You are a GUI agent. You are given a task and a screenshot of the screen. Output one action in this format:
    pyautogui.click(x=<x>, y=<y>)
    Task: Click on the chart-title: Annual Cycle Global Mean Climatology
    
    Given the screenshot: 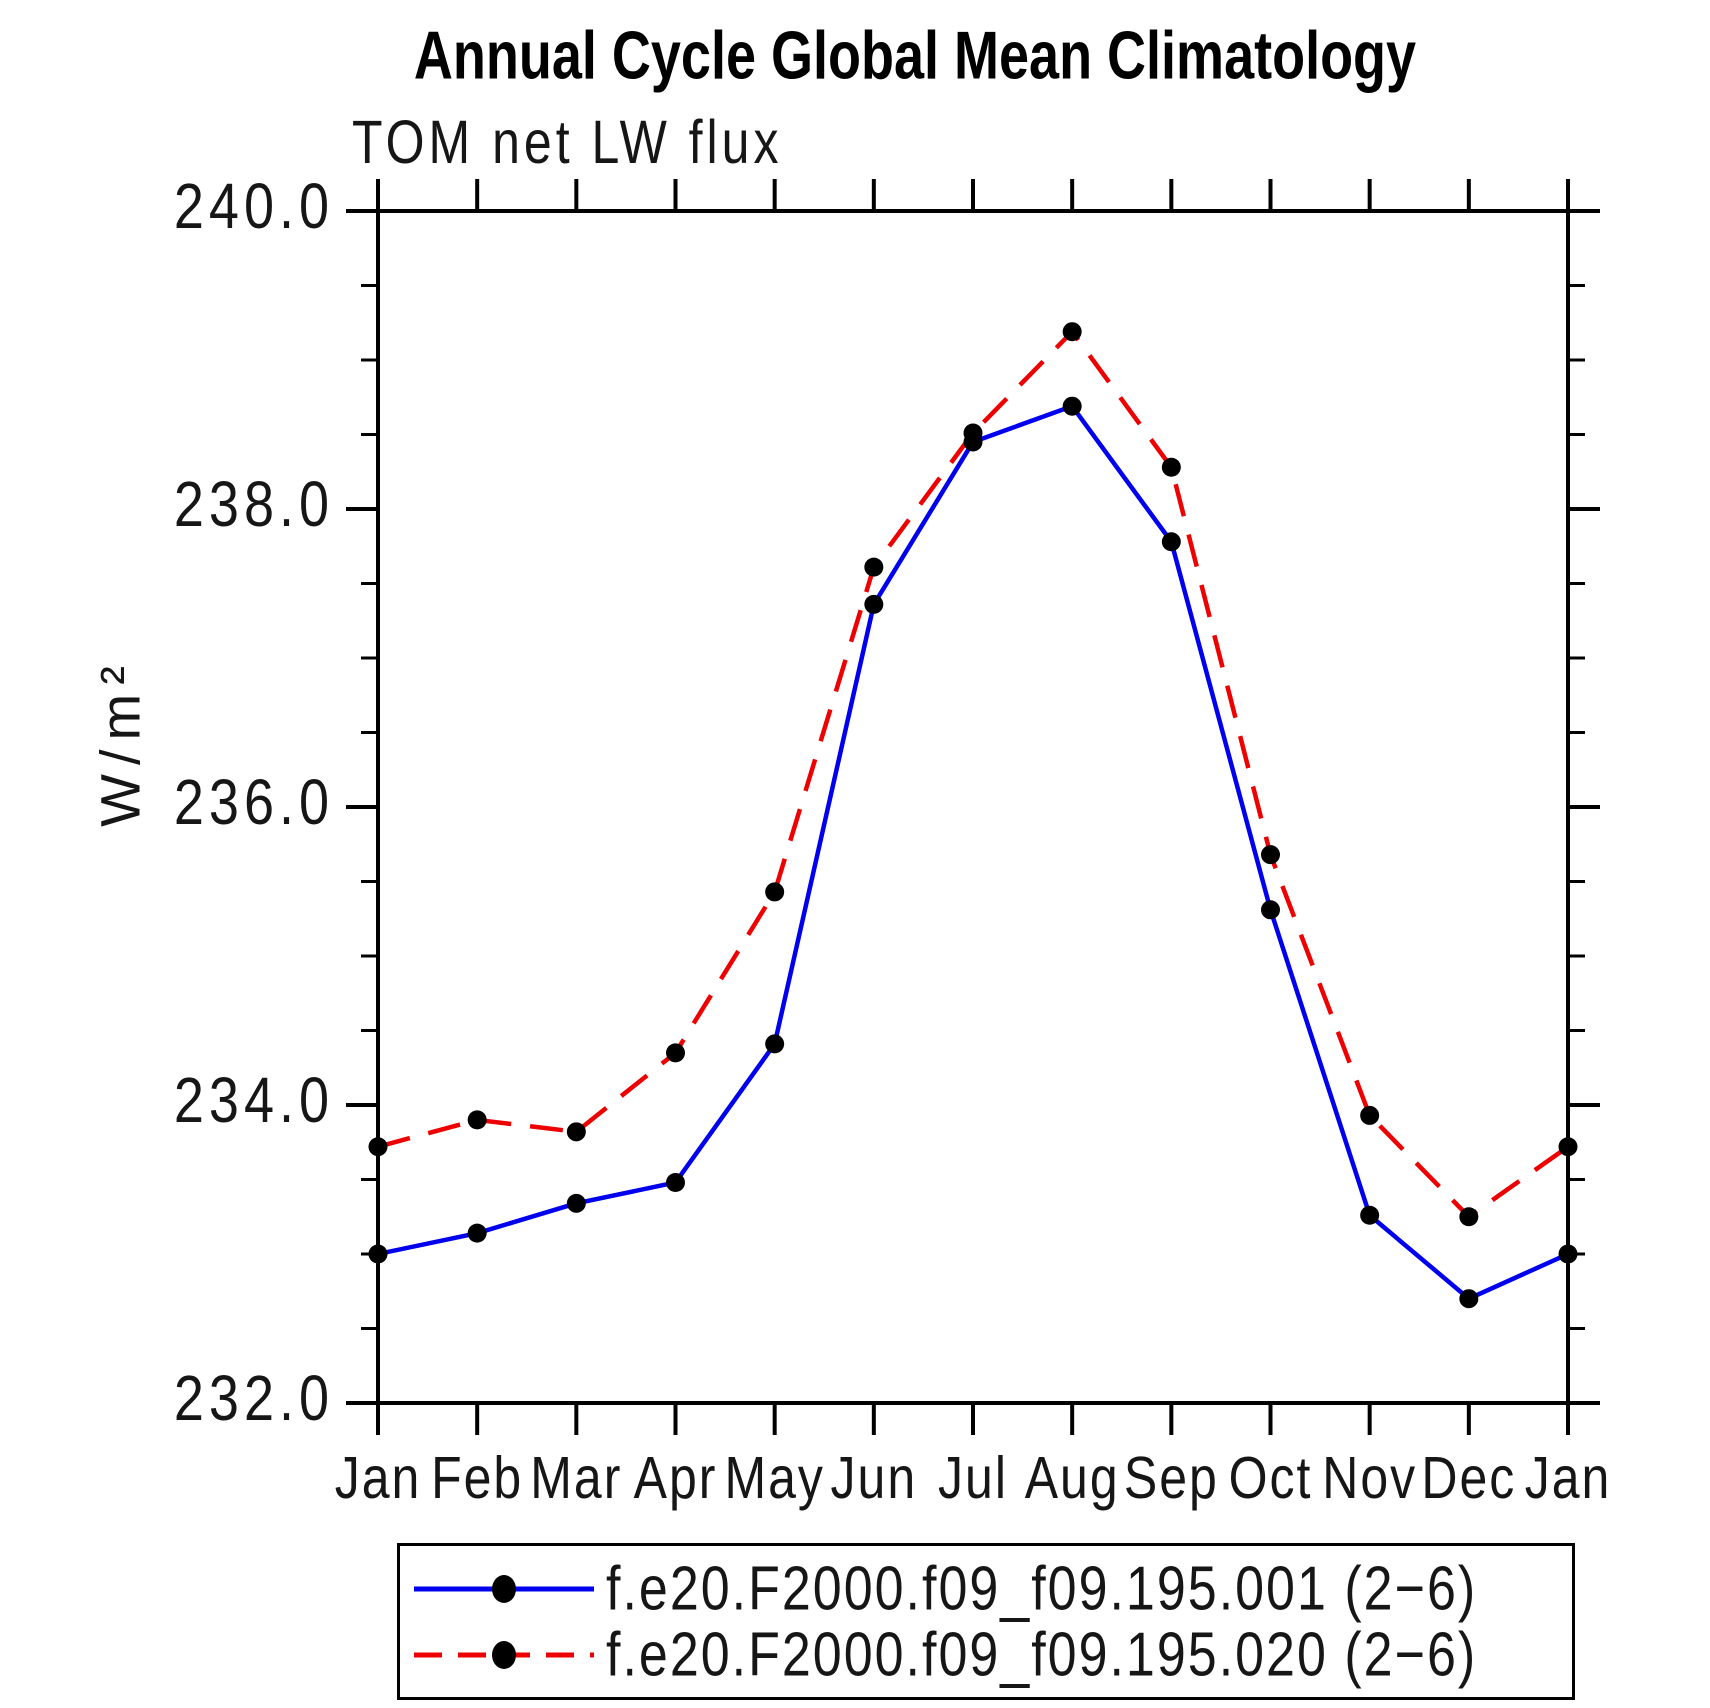 What is the action you would take?
    pyautogui.click(x=915, y=56)
    